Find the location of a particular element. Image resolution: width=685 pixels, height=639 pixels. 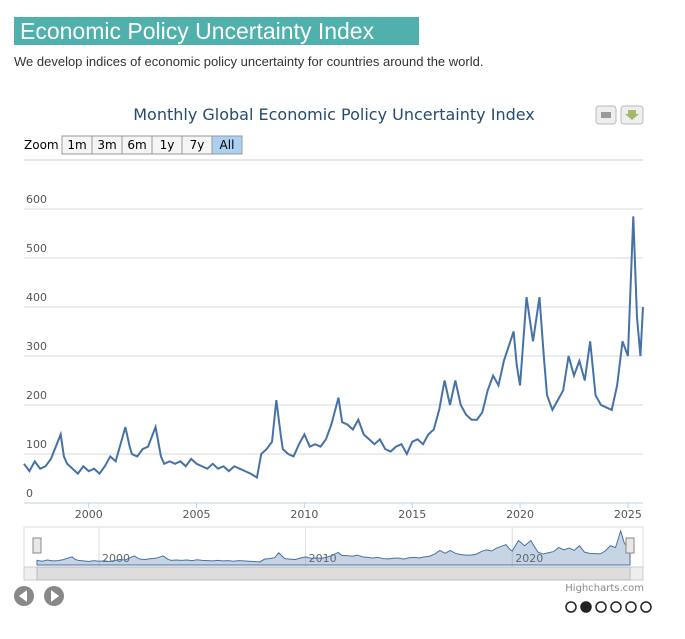

next-arrow-icon is located at coordinates (55, 596).